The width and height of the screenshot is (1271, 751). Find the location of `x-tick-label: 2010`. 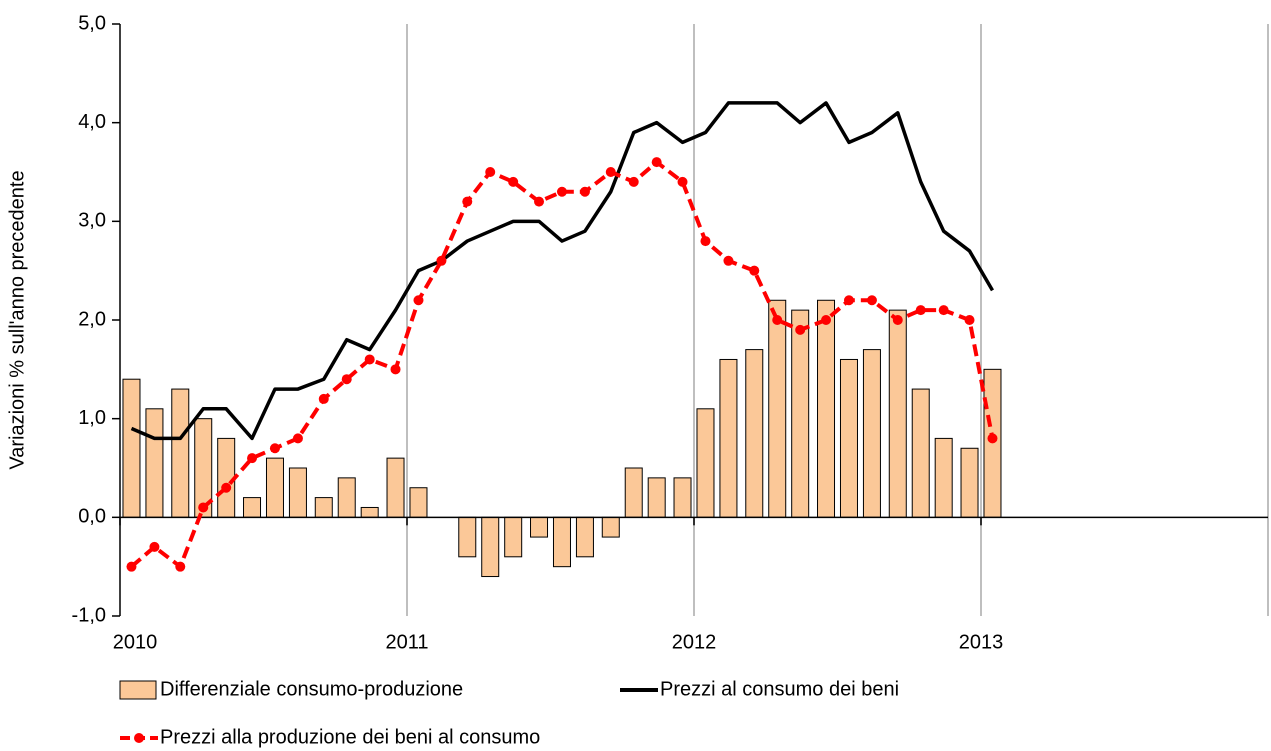

x-tick-label: 2010 is located at coordinates (135, 642).